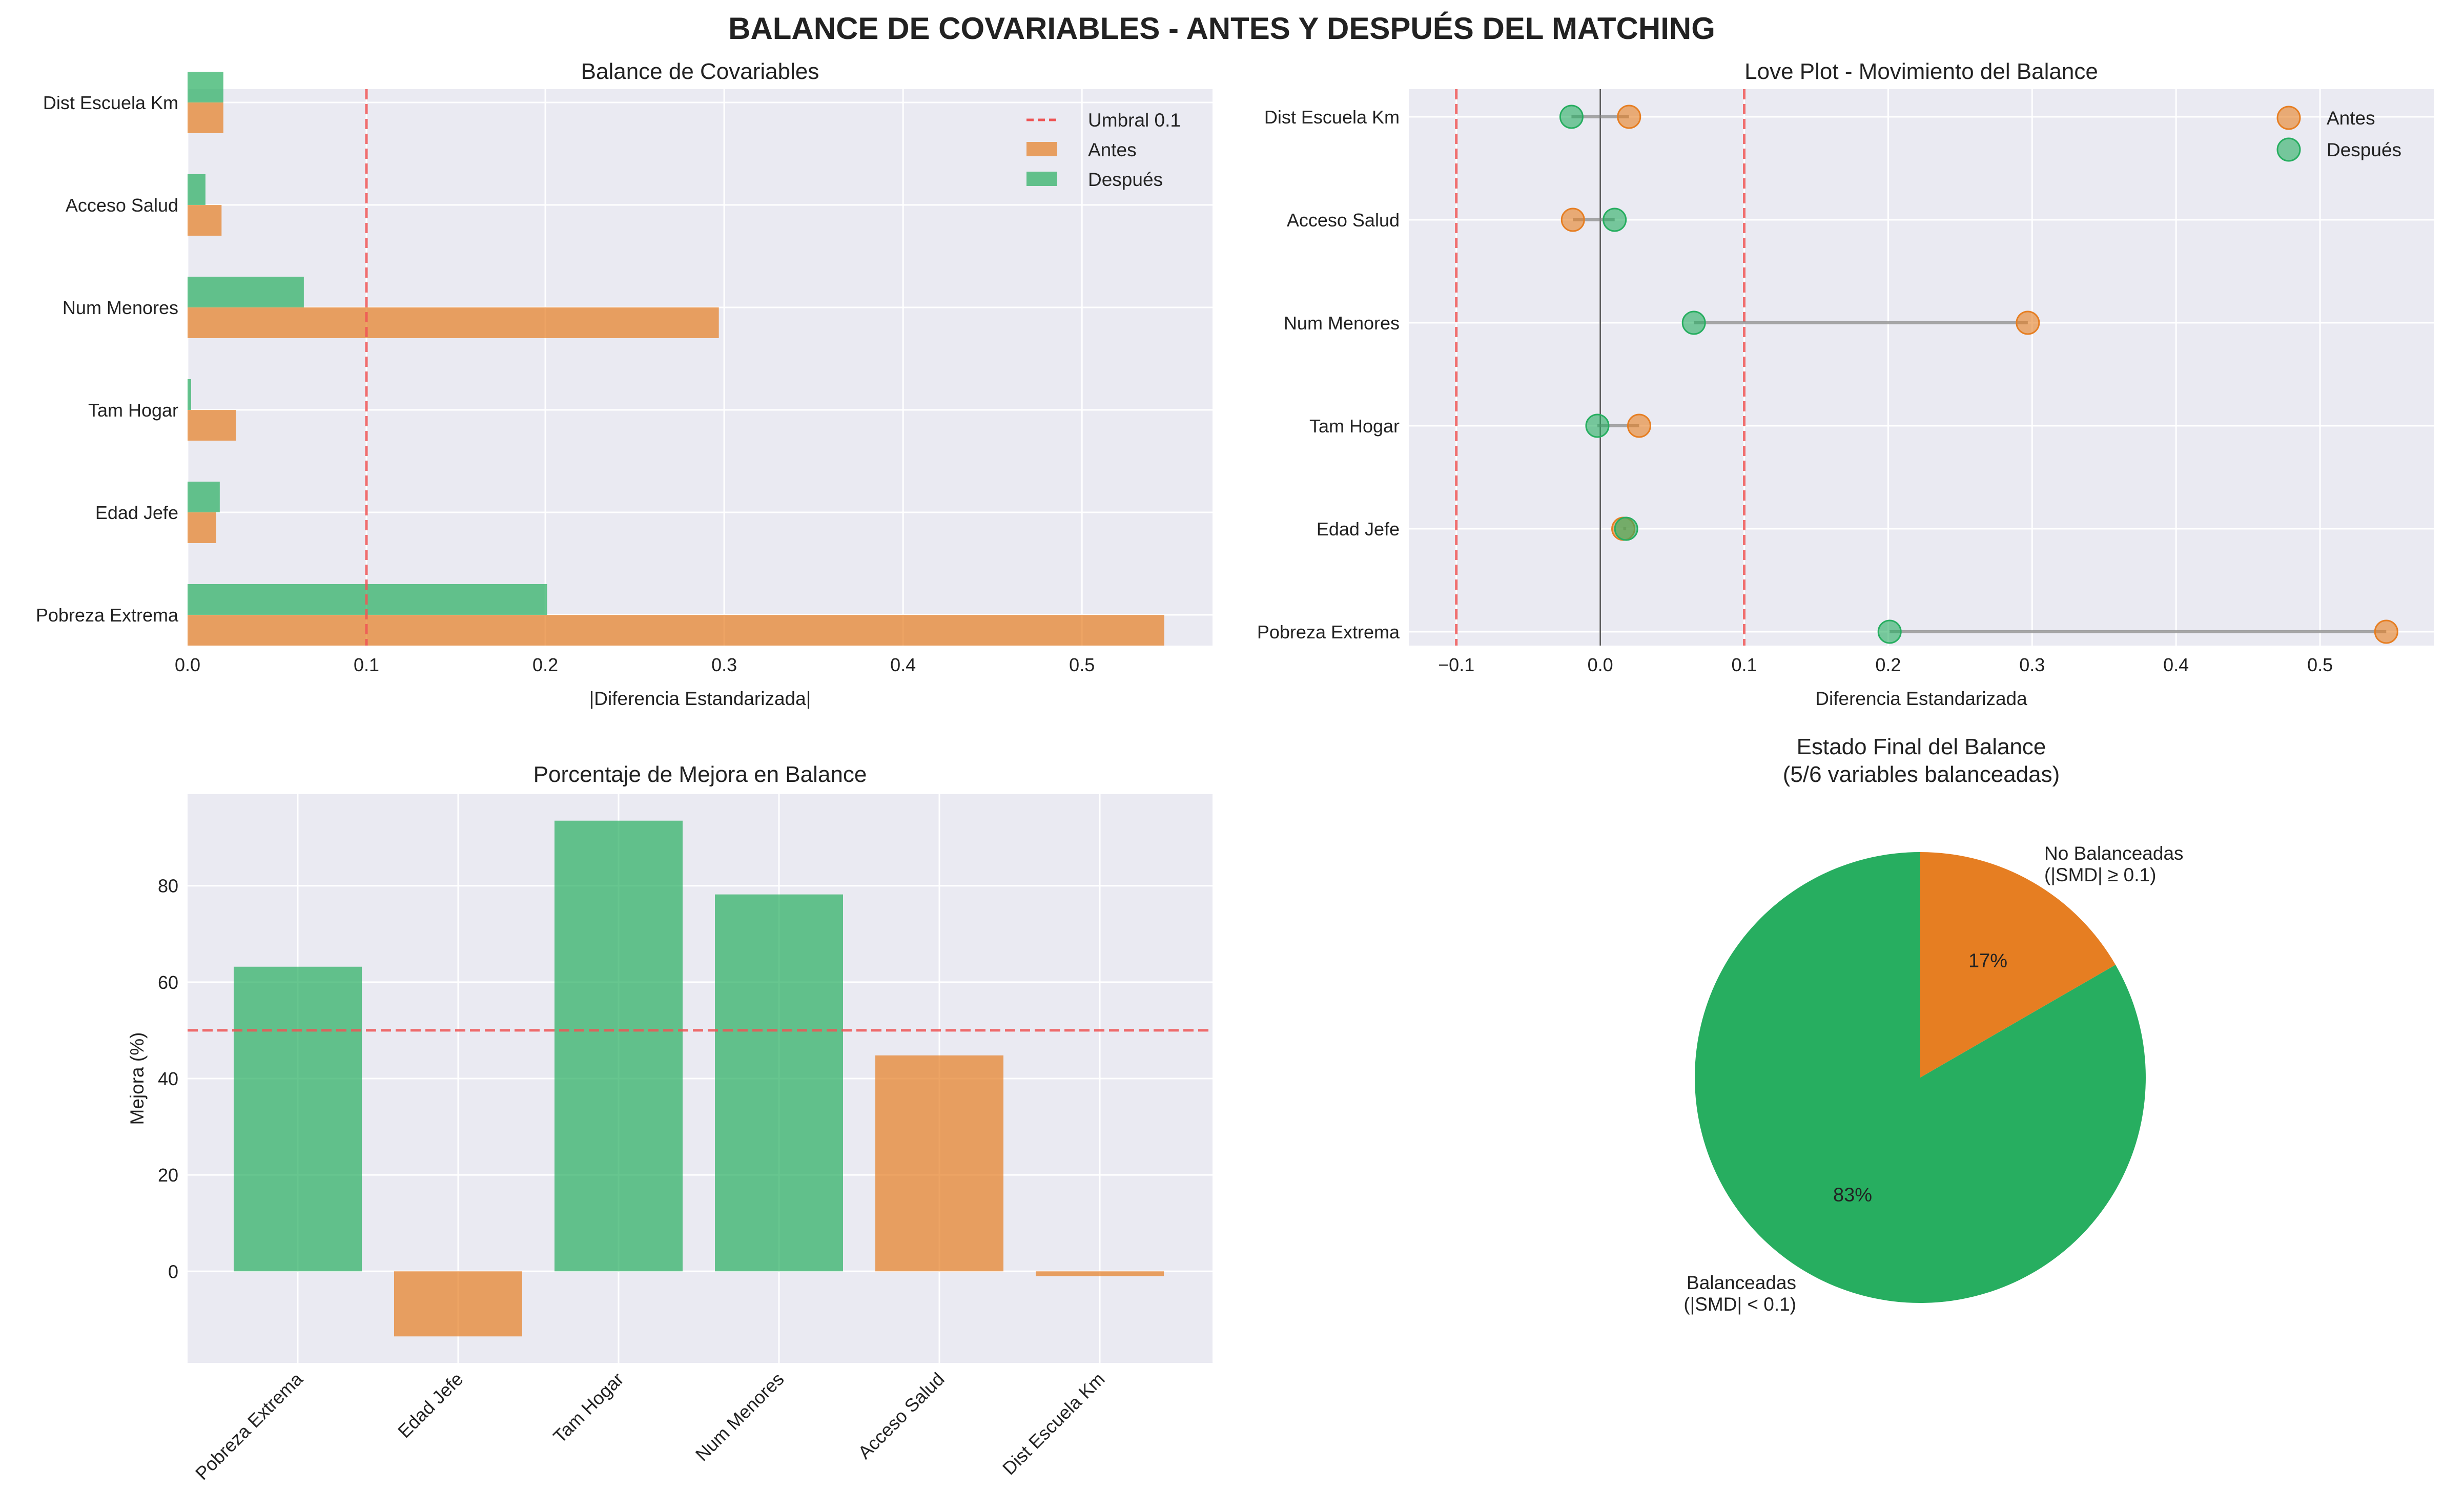  Describe the element at coordinates (197, 189) in the screenshot. I see `balance-bar-despues-acceso-salud` at that location.